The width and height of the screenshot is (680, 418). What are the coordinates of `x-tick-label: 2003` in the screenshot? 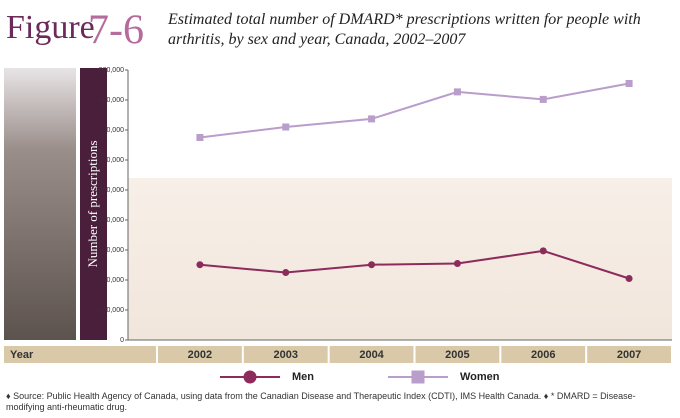 It's located at (286, 355).